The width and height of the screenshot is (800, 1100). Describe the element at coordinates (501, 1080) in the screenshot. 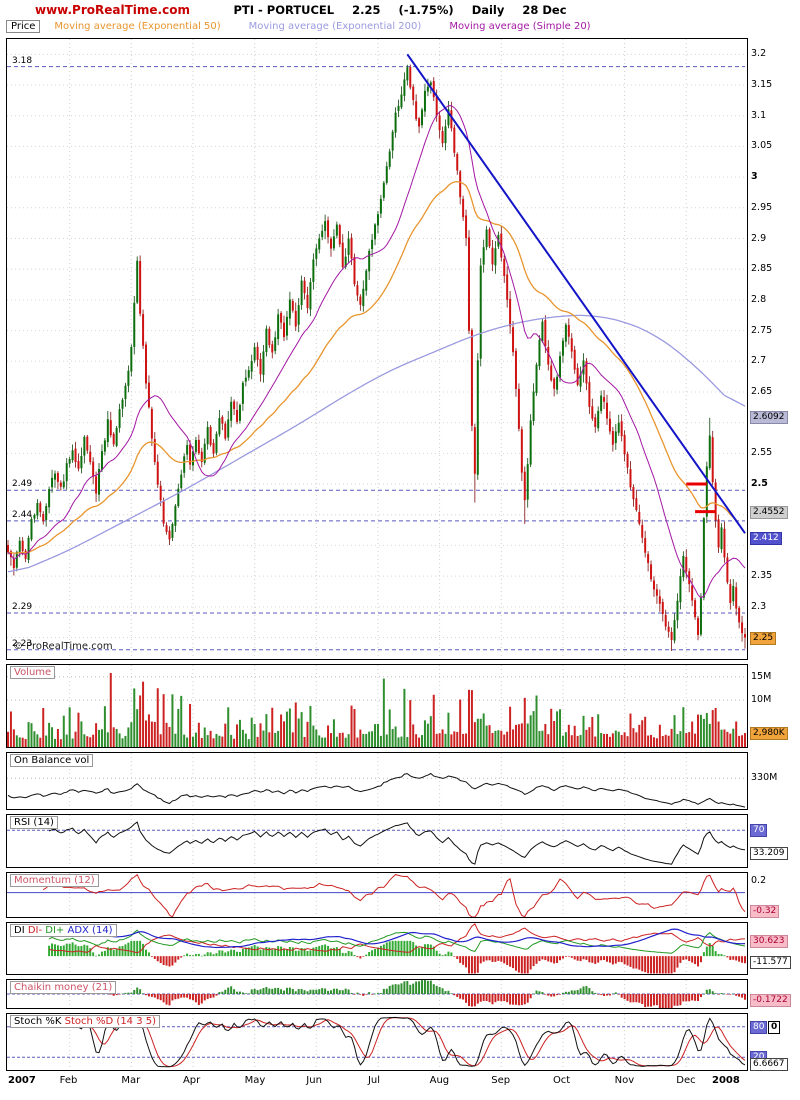

I see `month-label-Sep: Sep` at that location.